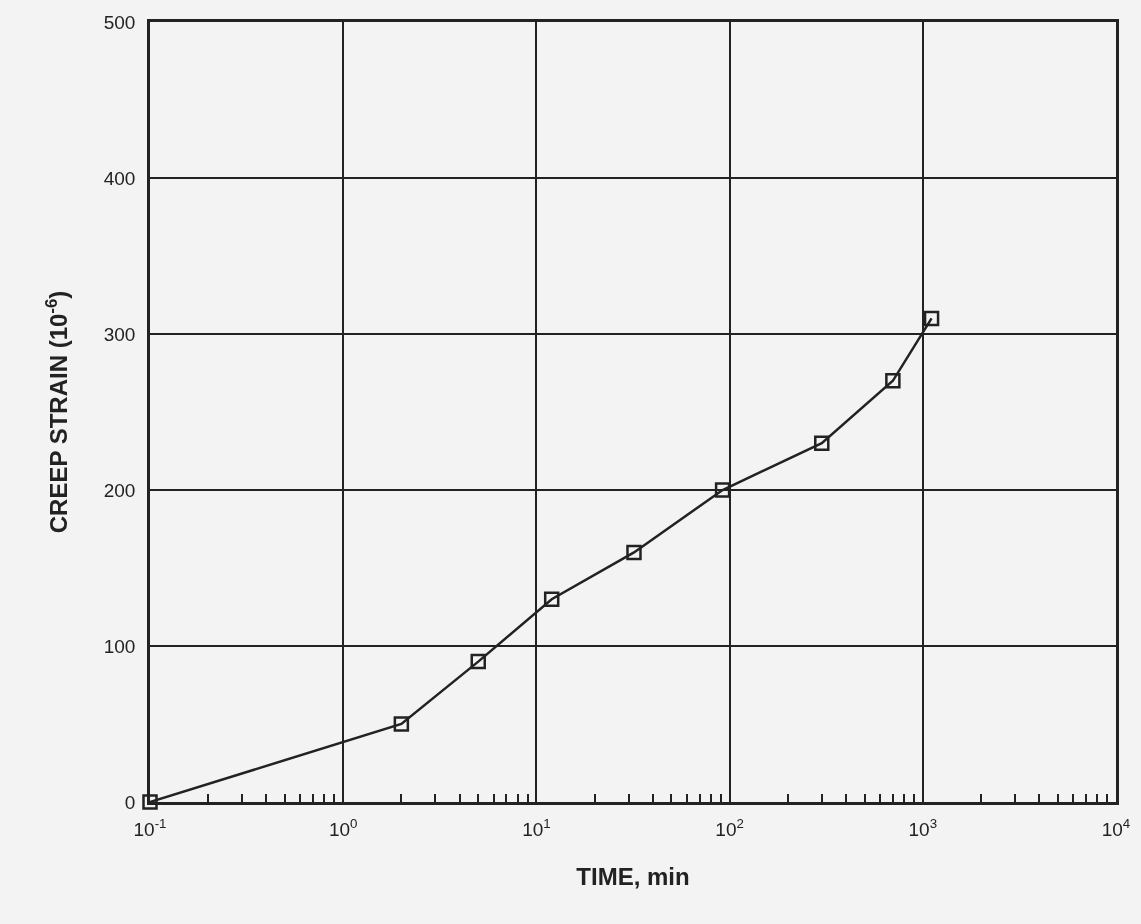  Describe the element at coordinates (1116, 827) in the screenshot. I see `x-tick-label: 10$^{4}$` at that location.